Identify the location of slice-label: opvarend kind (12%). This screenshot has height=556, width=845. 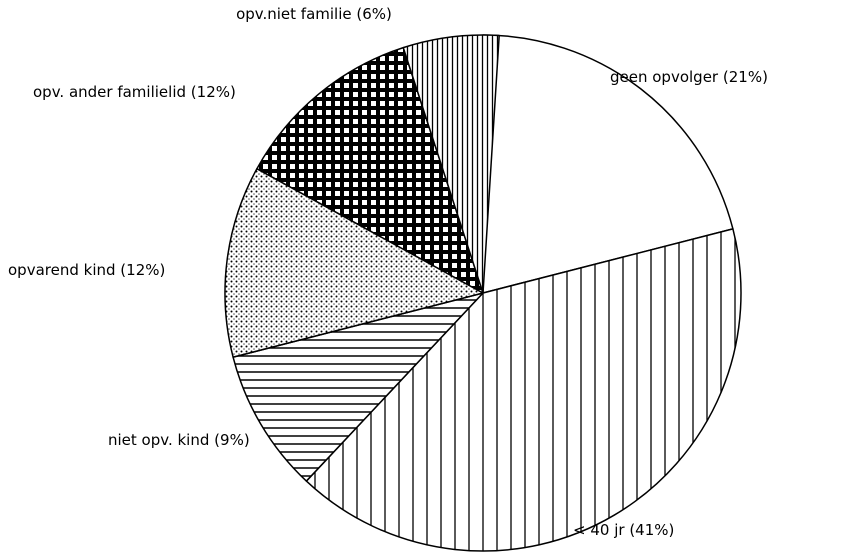
(86, 270).